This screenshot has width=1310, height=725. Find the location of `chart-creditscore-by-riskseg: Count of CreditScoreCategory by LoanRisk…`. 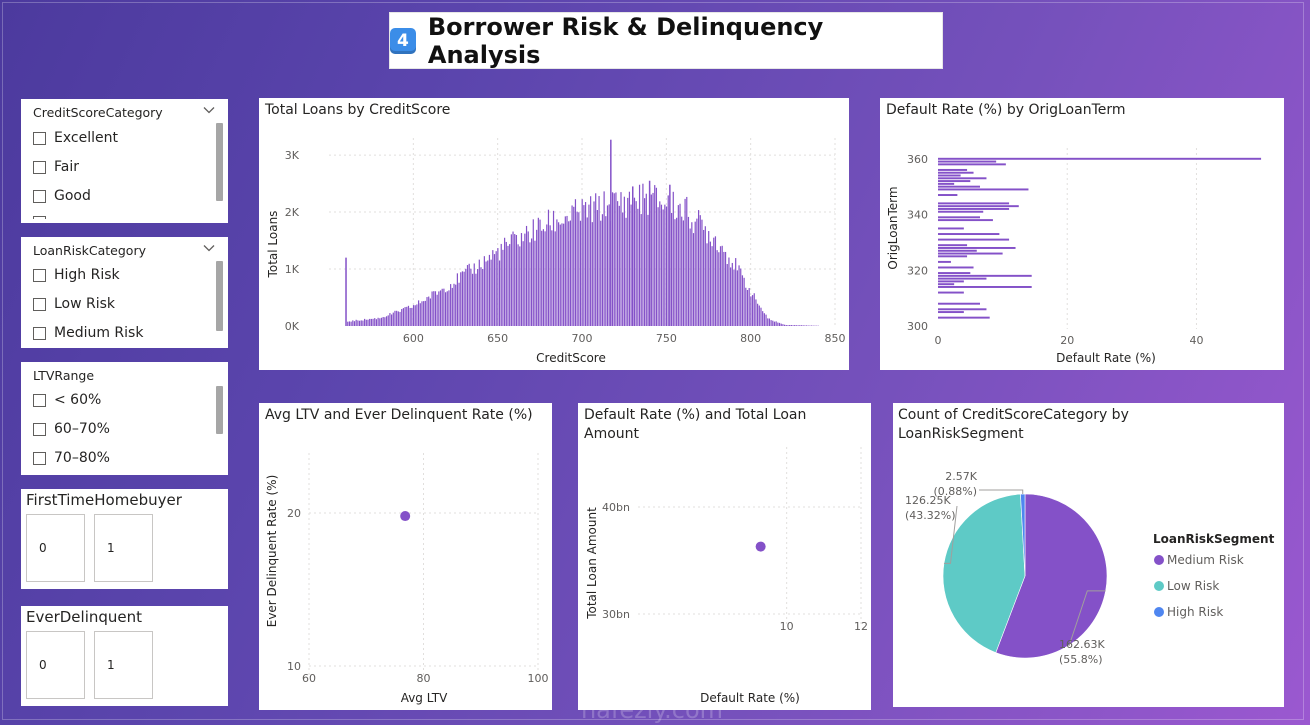

chart-creditscore-by-riskseg: Count of CreditScoreCategory by LoanRisk… is located at coordinates (1088, 555).